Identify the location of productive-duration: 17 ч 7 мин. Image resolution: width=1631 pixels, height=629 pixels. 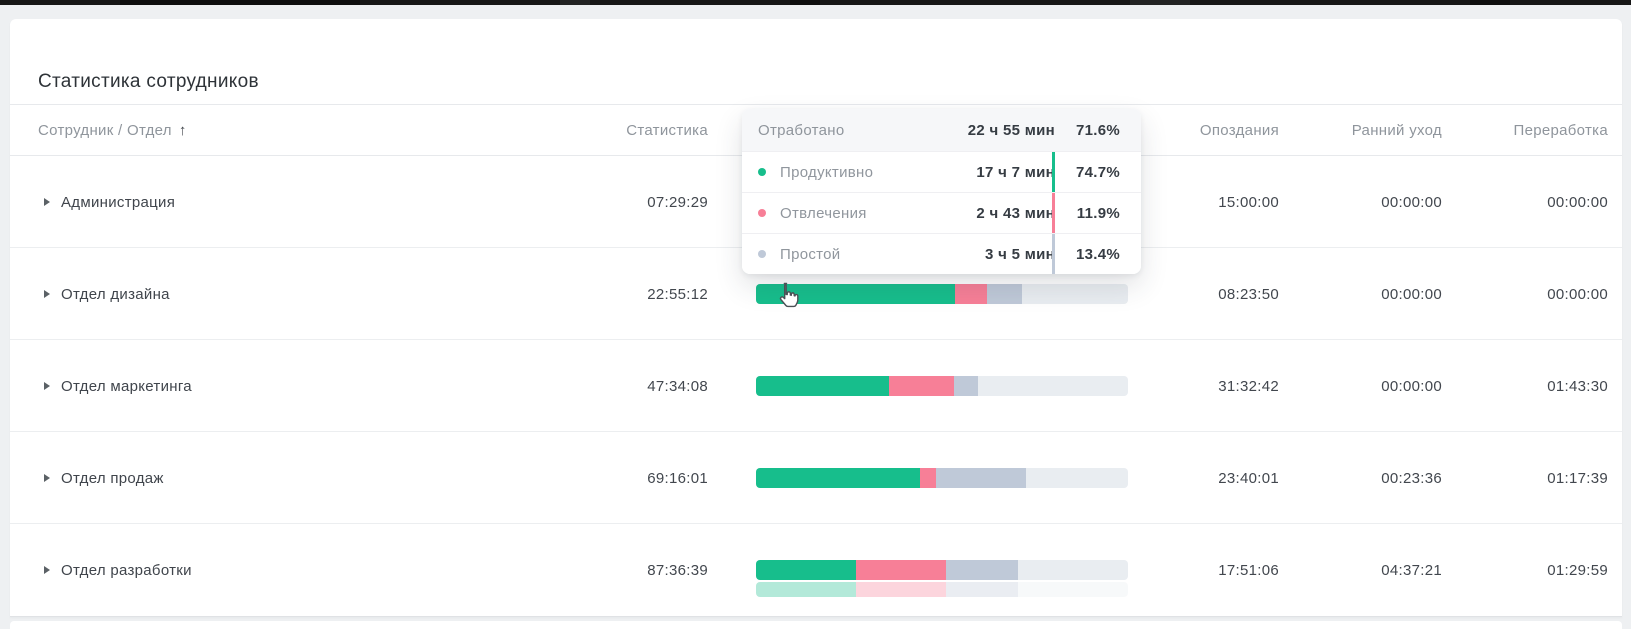
(1015, 172).